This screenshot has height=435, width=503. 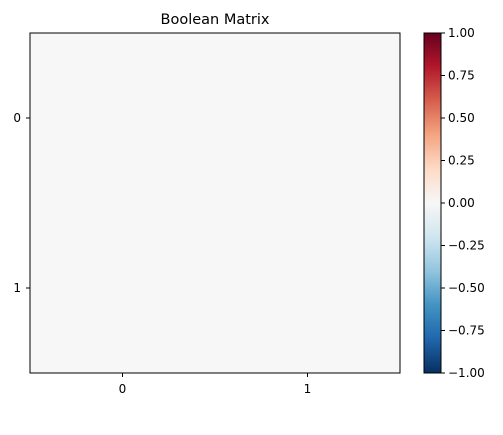 I want to click on x-tick-label: 1, so click(x=308, y=389).